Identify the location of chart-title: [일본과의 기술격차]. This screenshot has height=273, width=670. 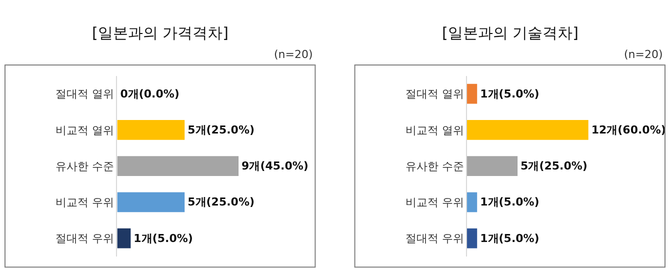
(510, 33).